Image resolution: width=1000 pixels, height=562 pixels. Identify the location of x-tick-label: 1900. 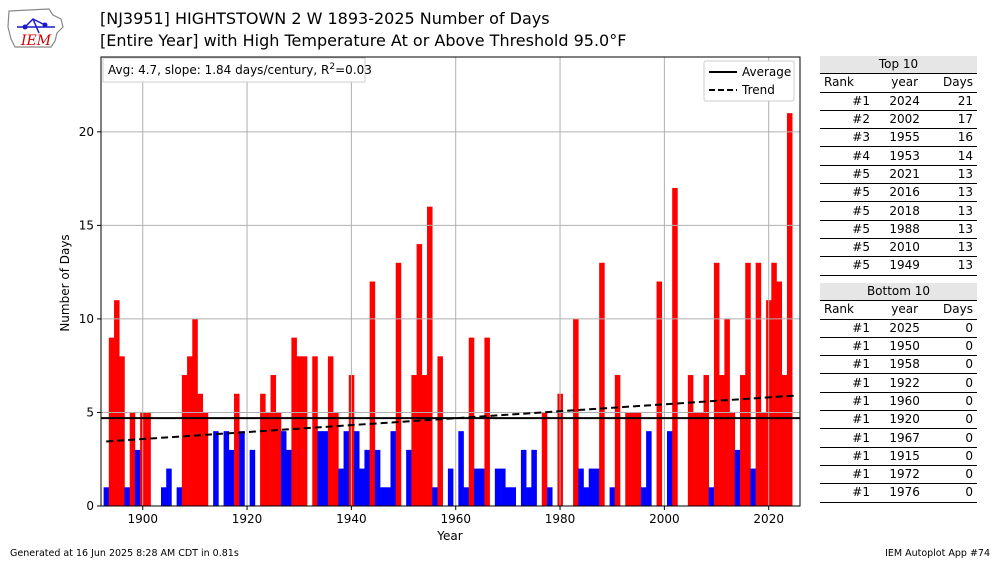
(142, 519).